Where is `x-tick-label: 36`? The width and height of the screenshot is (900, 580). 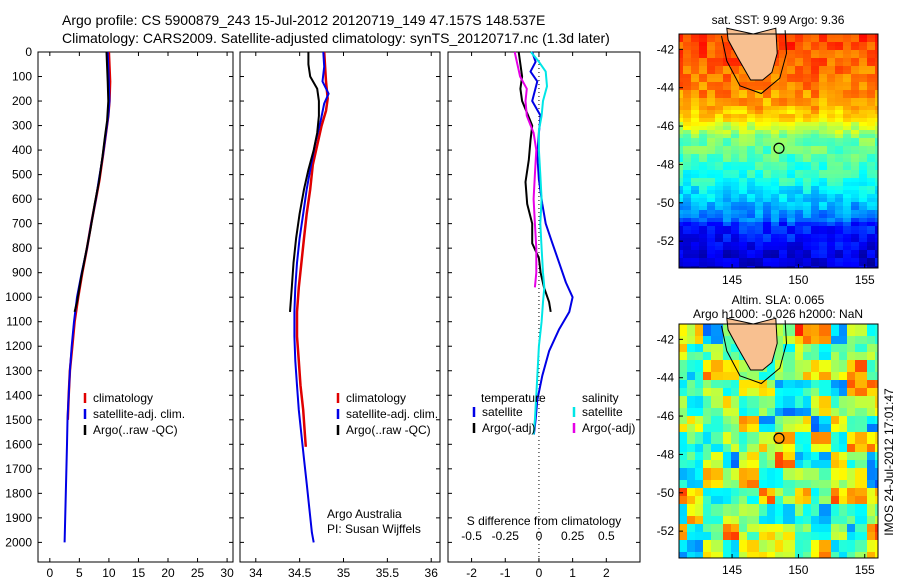 x-tick-label: 36 is located at coordinates (432, 573).